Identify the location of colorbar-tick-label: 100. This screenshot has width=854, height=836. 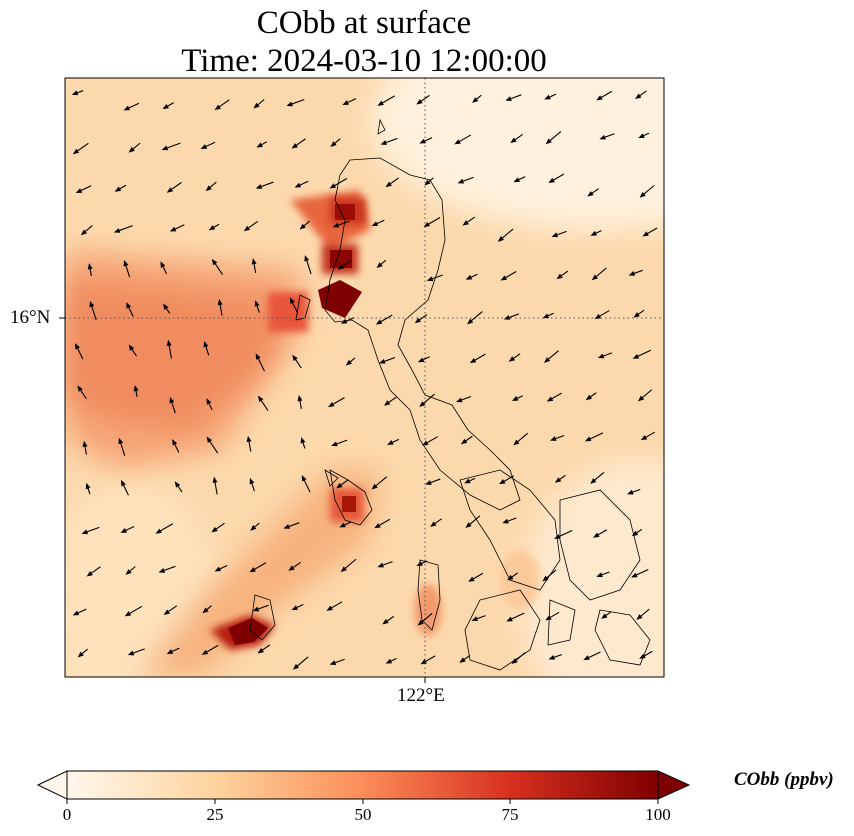
(658, 814).